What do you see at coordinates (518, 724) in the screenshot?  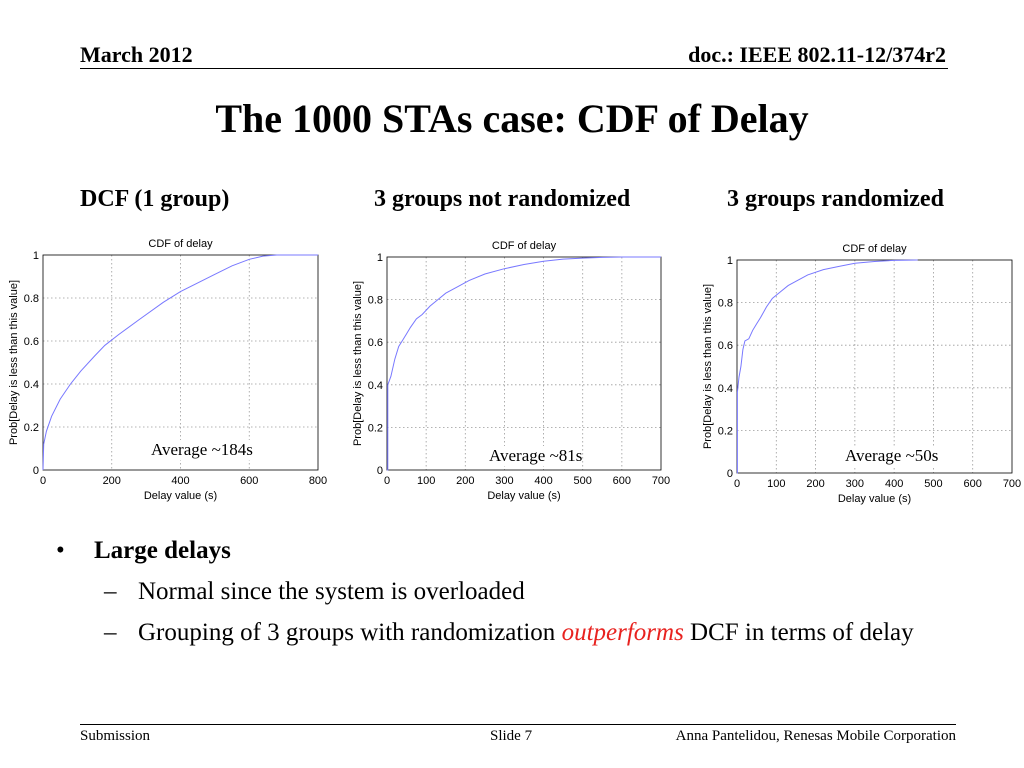 I see `footer-rule` at bounding box center [518, 724].